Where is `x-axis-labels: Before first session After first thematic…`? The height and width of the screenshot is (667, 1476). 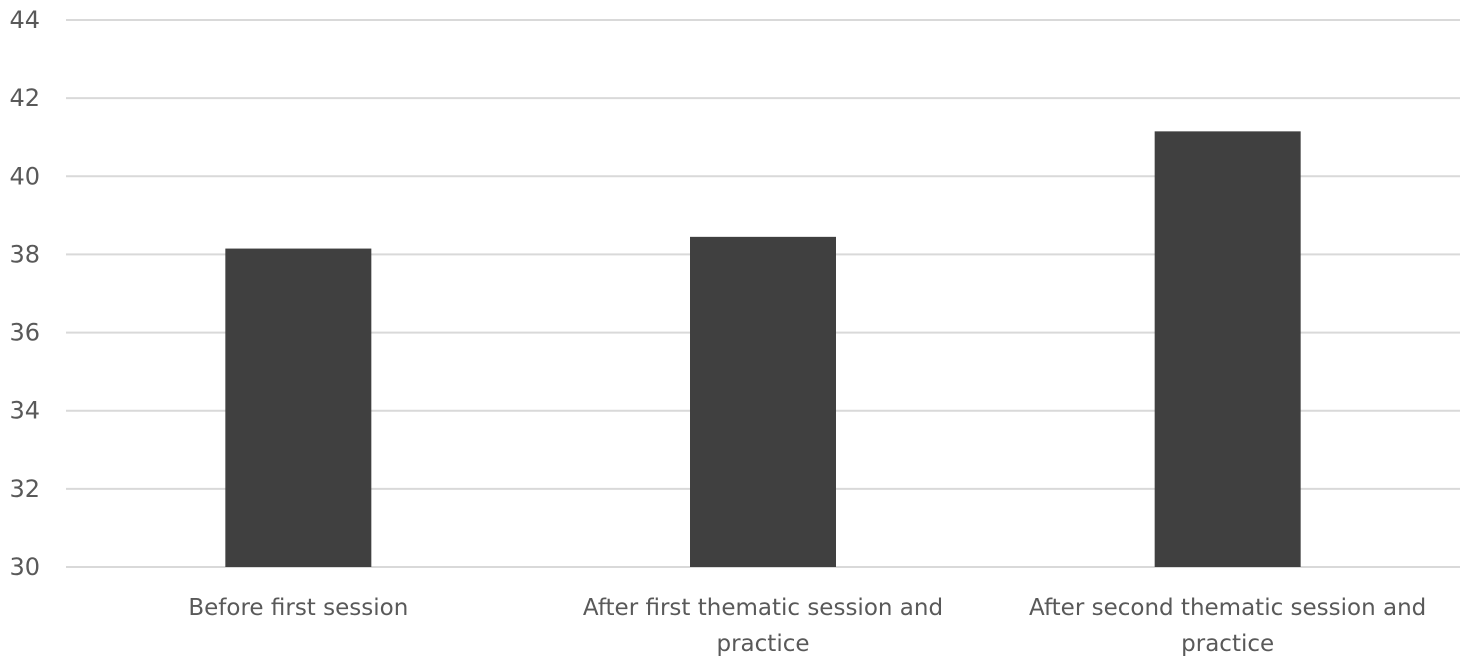
x-axis-labels: Before first session After first thematic… is located at coordinates (807, 626).